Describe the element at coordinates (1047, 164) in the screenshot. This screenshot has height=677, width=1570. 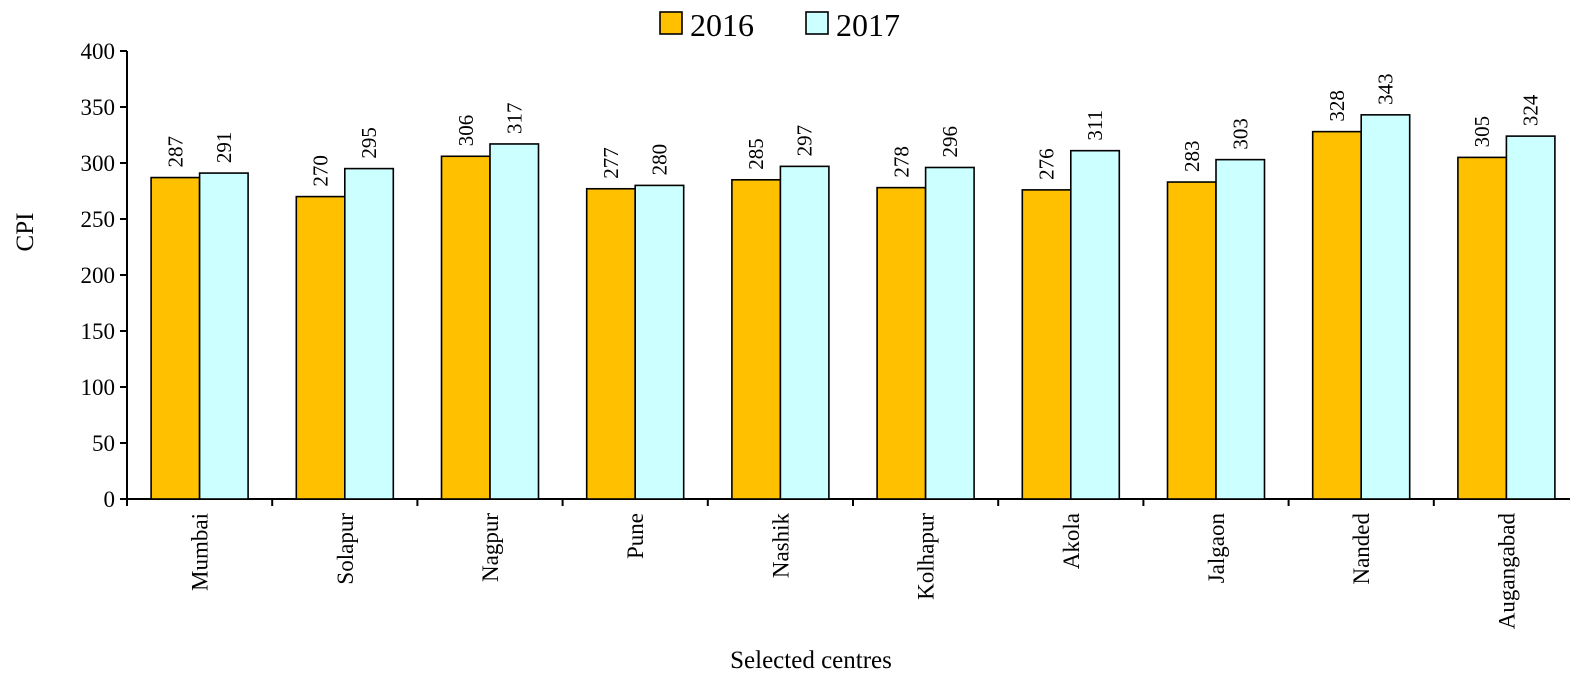
I see `value-label-akola-2016: 276` at that location.